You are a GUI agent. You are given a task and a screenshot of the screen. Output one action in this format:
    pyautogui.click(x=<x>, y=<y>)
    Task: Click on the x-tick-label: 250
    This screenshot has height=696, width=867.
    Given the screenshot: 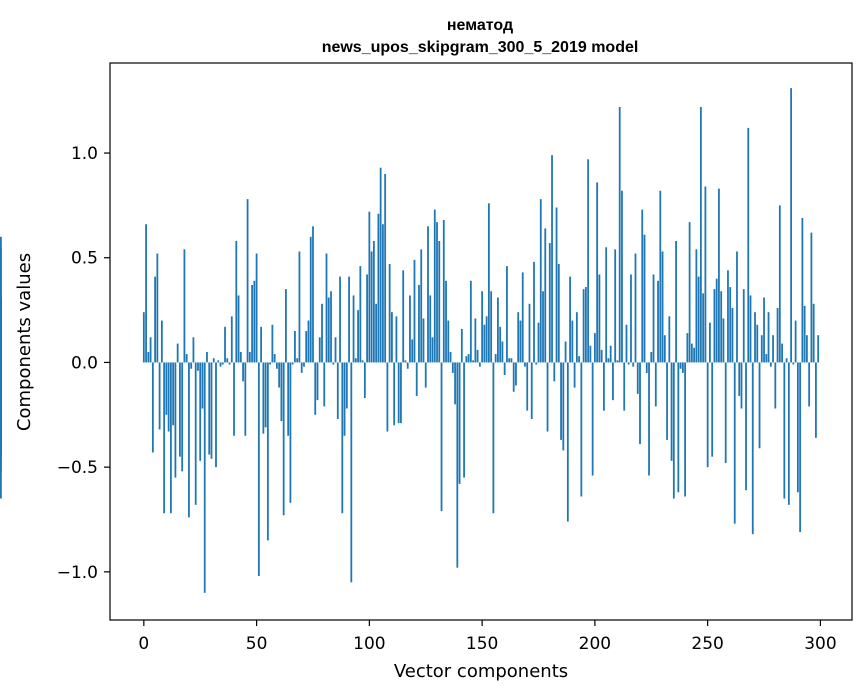 What is the action you would take?
    pyautogui.click(x=707, y=644)
    